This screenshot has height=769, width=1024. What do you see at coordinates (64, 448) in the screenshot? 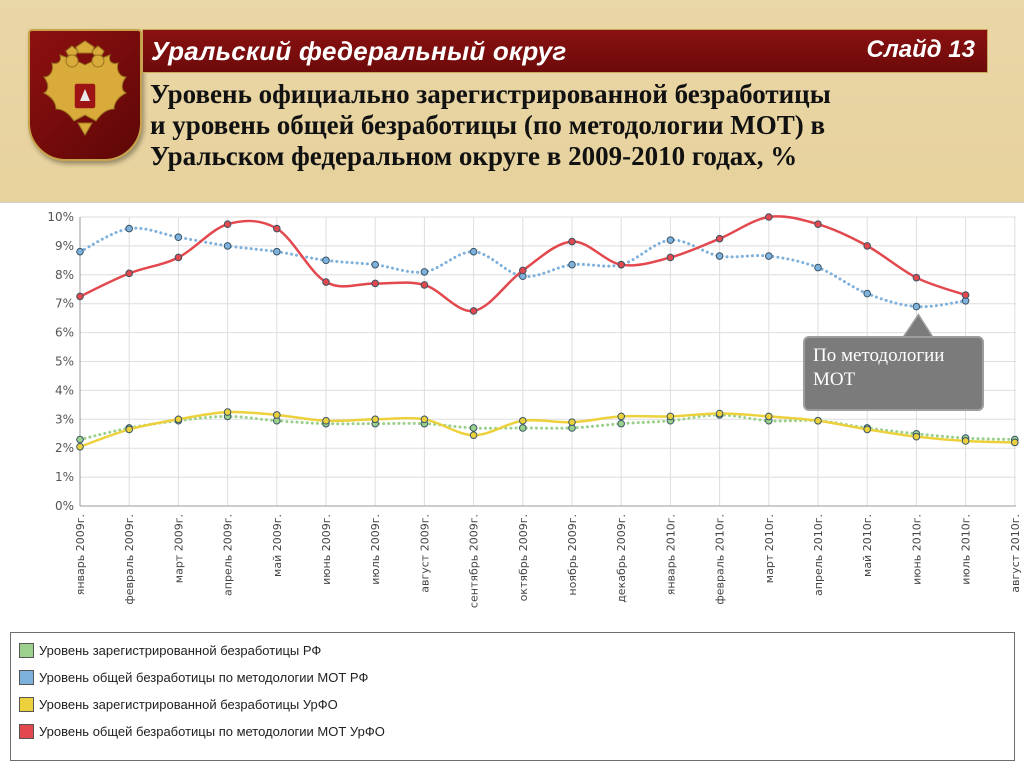
I see `y-tick-label: 2%` at bounding box center [64, 448].